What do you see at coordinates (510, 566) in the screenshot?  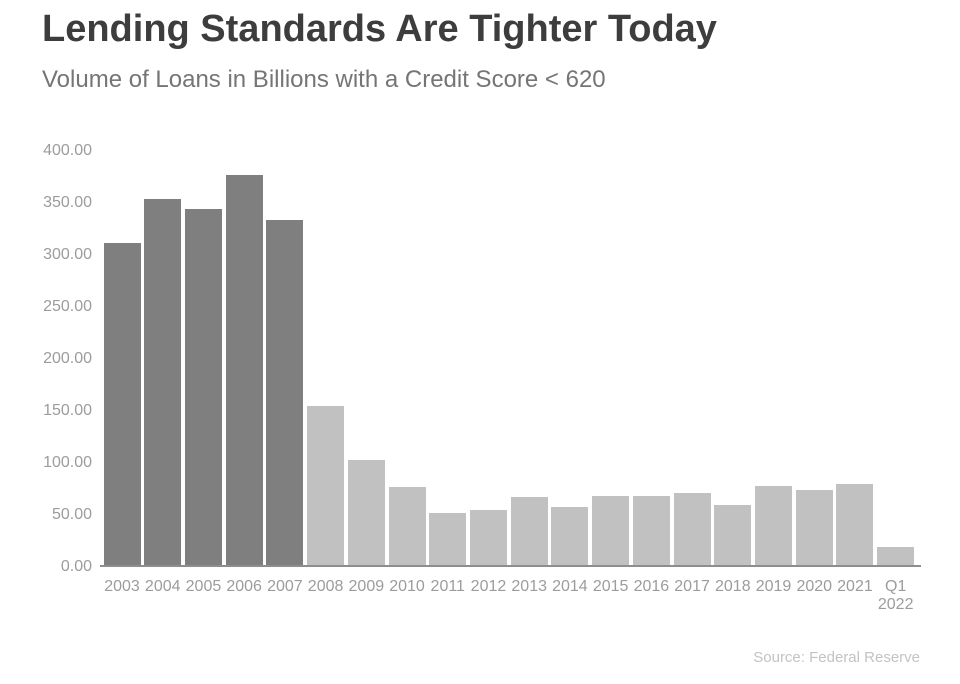 I see `x-axis-line` at bounding box center [510, 566].